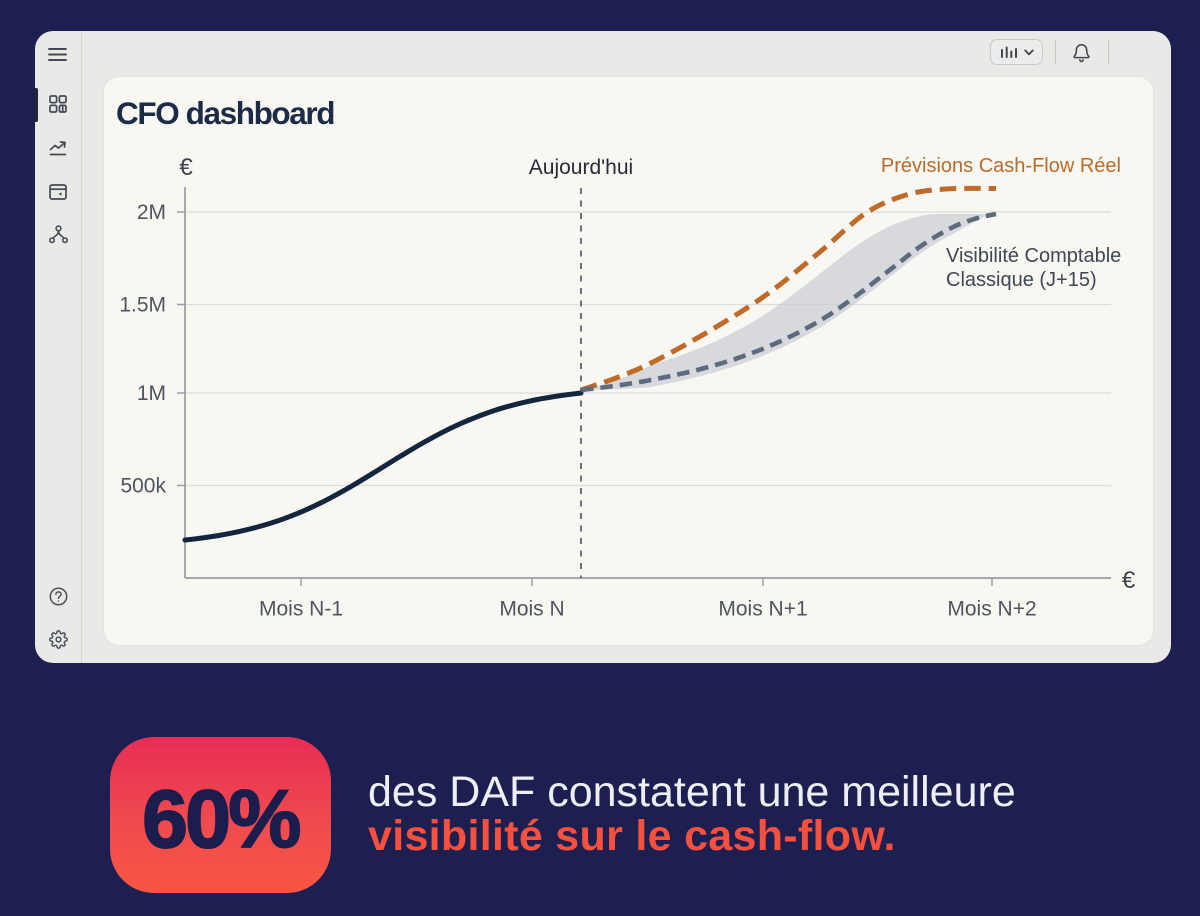  Describe the element at coordinates (151, 393) in the screenshot. I see `svg-text: 1M` at that location.